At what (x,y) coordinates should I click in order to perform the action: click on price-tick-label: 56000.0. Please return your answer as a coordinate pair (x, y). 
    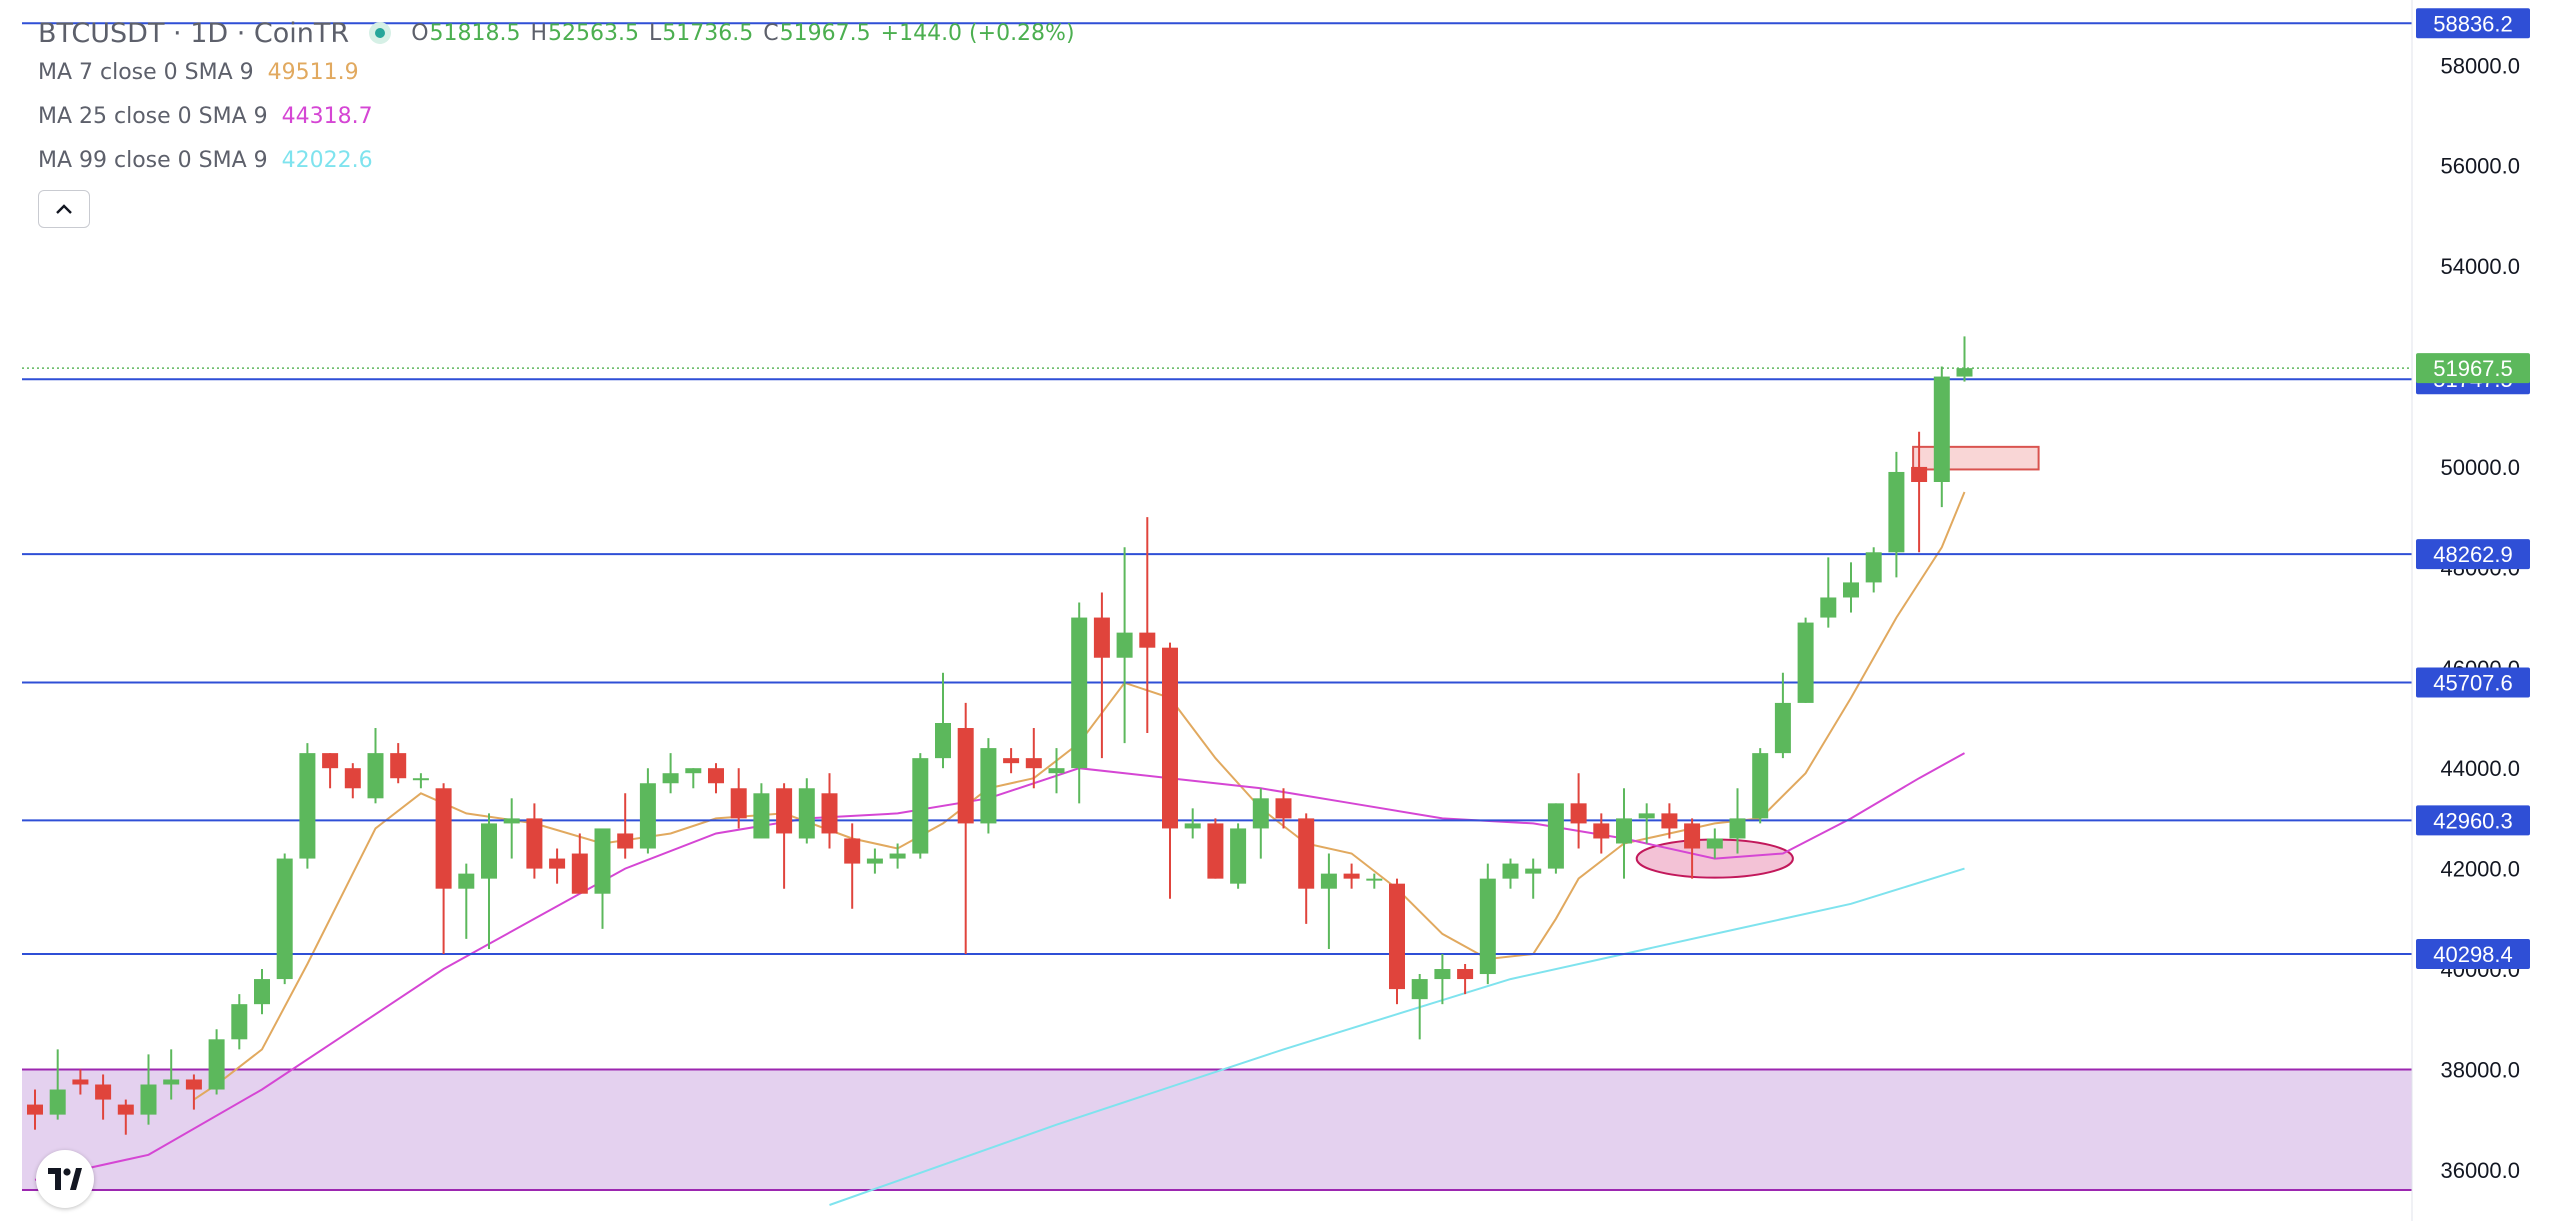
    Looking at the image, I should click on (2480, 166).